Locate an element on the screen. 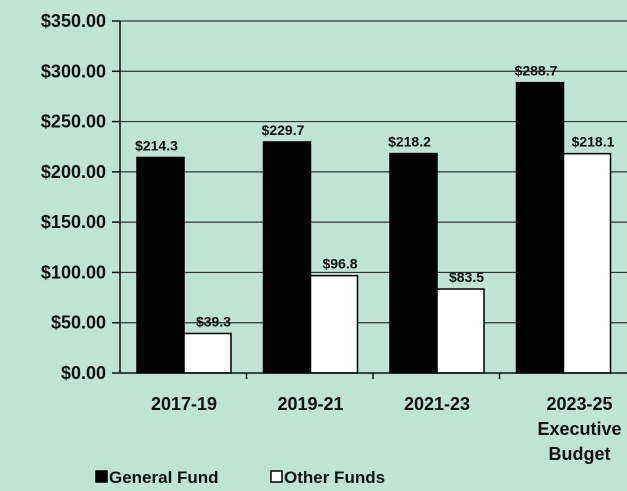  y-tick-label: $150.00 is located at coordinates (73, 222).